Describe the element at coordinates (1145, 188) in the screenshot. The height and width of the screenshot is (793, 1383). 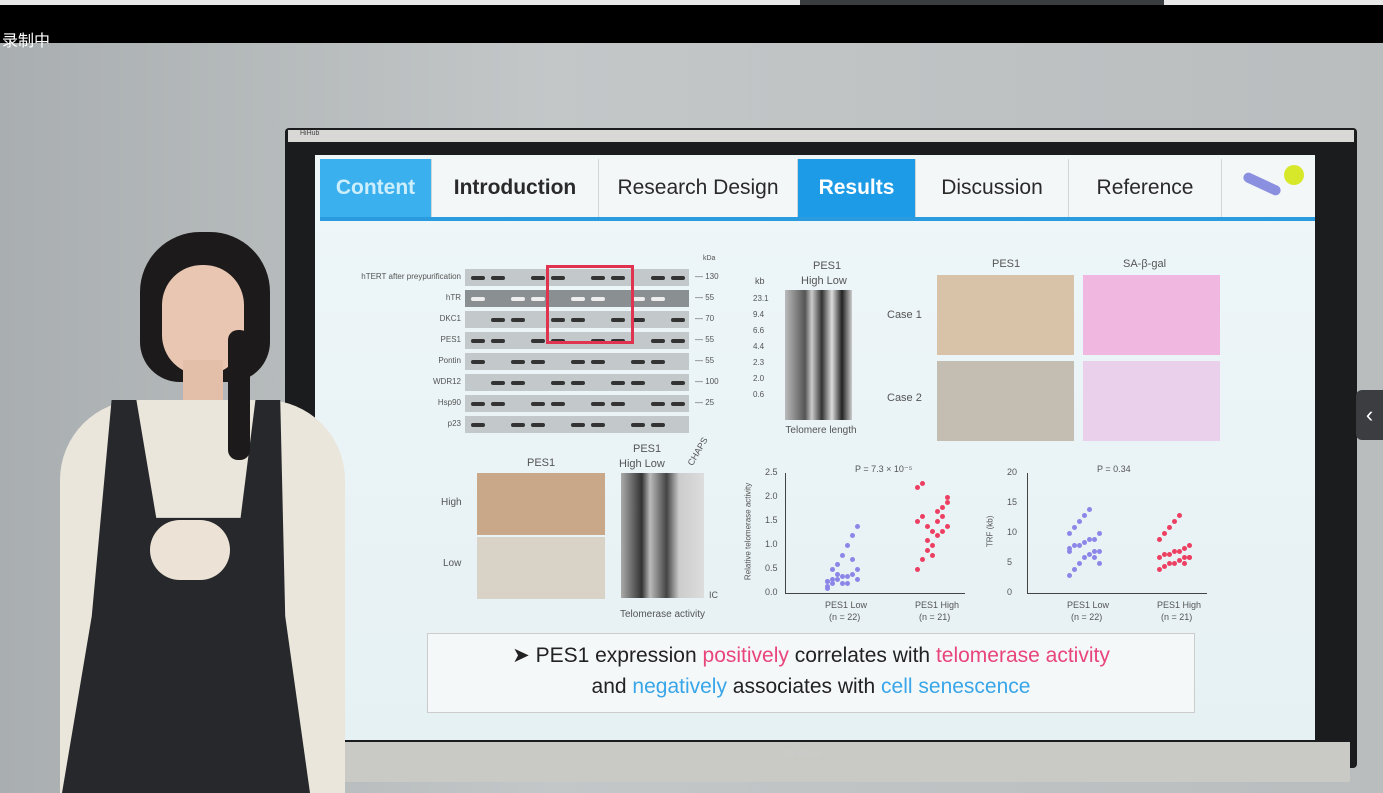
I see `tab-reference: Reference` at that location.